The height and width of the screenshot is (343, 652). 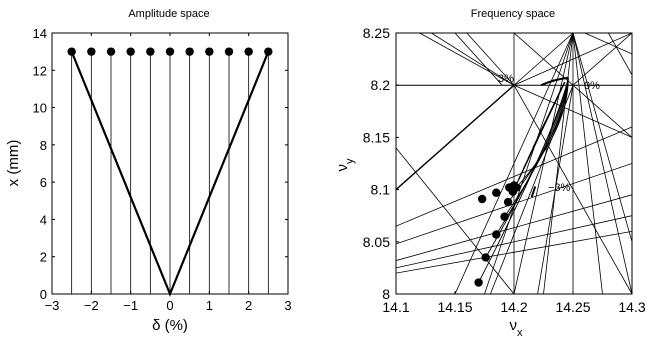 I want to click on frequency-x-axis-label-sub: x, so click(x=520, y=333).